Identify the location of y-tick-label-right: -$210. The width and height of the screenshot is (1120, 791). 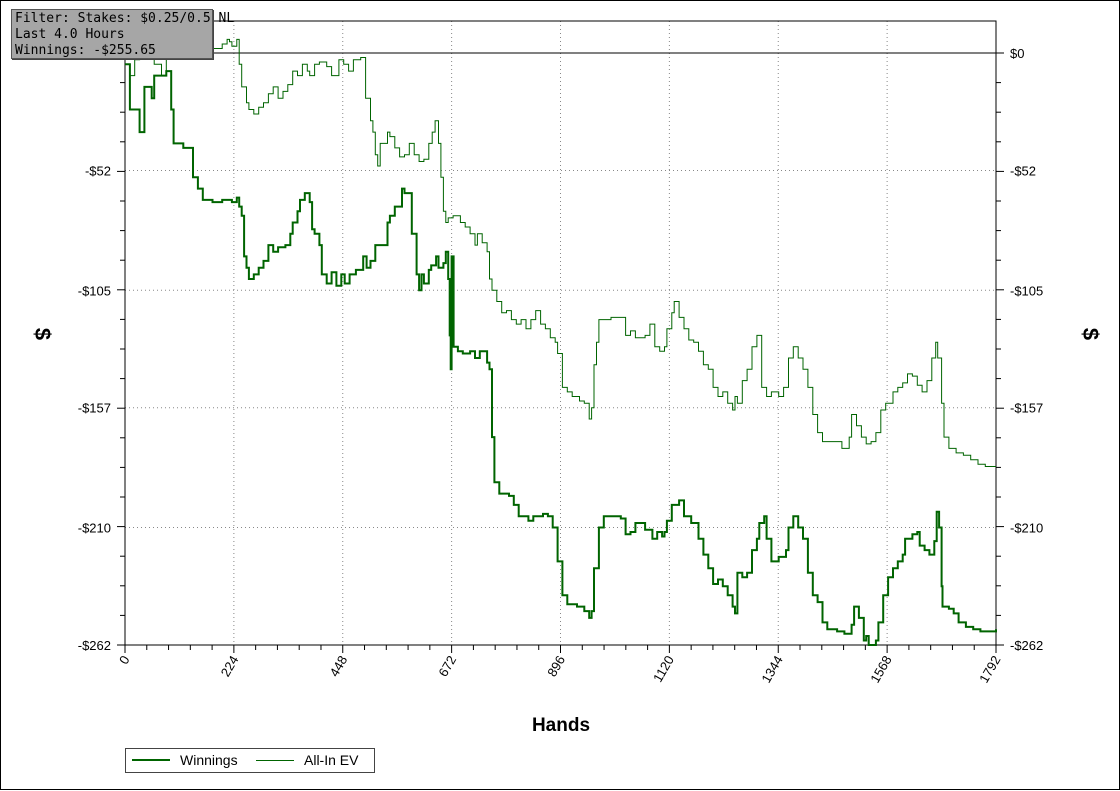
(1026, 528).